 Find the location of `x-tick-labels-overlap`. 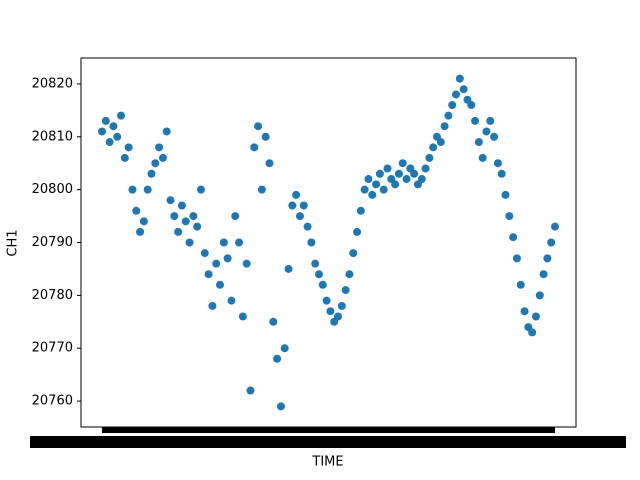

x-tick-labels-overlap is located at coordinates (328, 442).